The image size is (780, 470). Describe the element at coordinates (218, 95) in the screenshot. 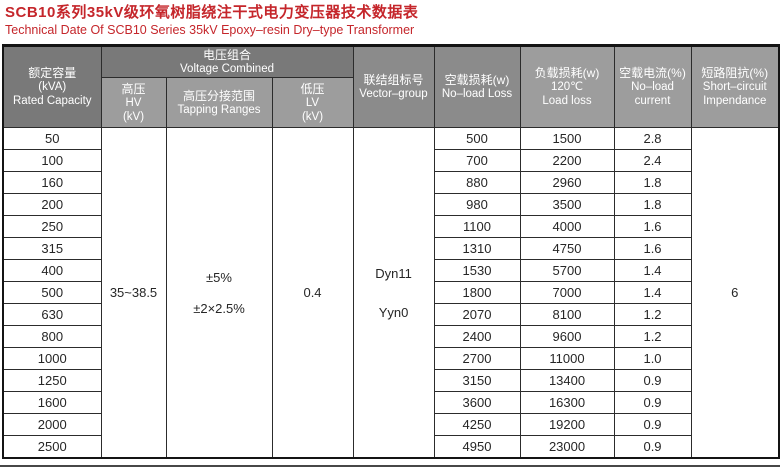

I see `tapping-header-zh: 高压分接范围` at that location.